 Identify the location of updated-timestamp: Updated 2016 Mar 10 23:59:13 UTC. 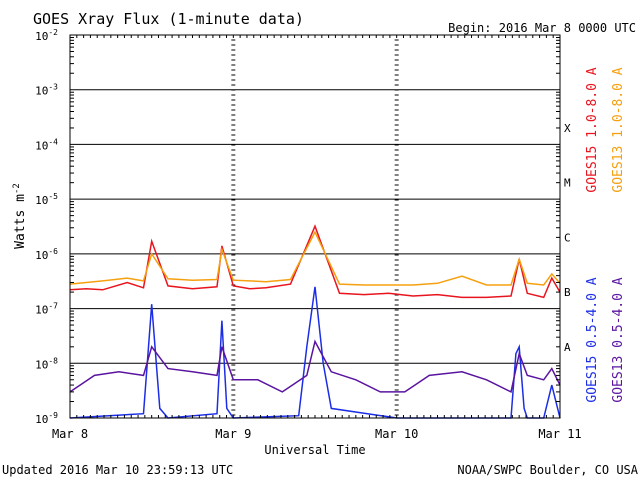
(117, 470).